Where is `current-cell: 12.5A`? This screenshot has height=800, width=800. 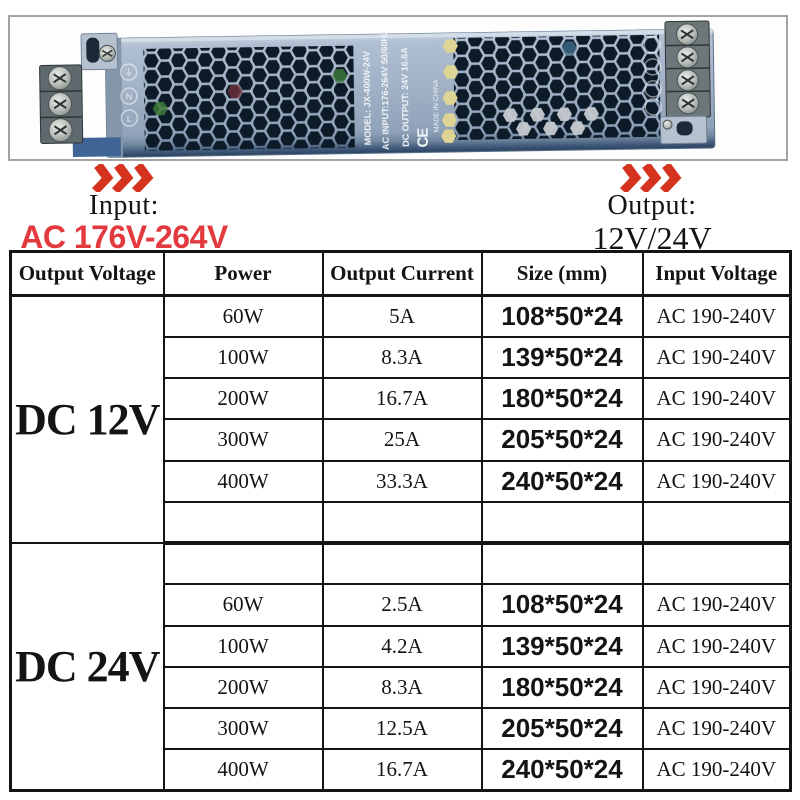
current-cell: 12.5A is located at coordinates (402, 728).